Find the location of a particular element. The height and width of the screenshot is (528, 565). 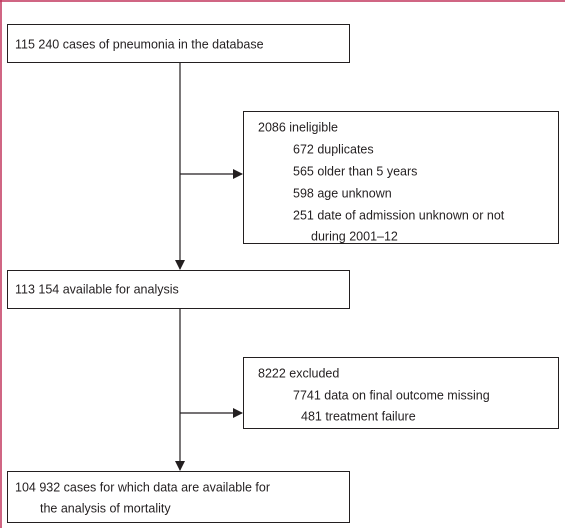

box-text: the analysis of mortality is located at coordinates (105, 508).